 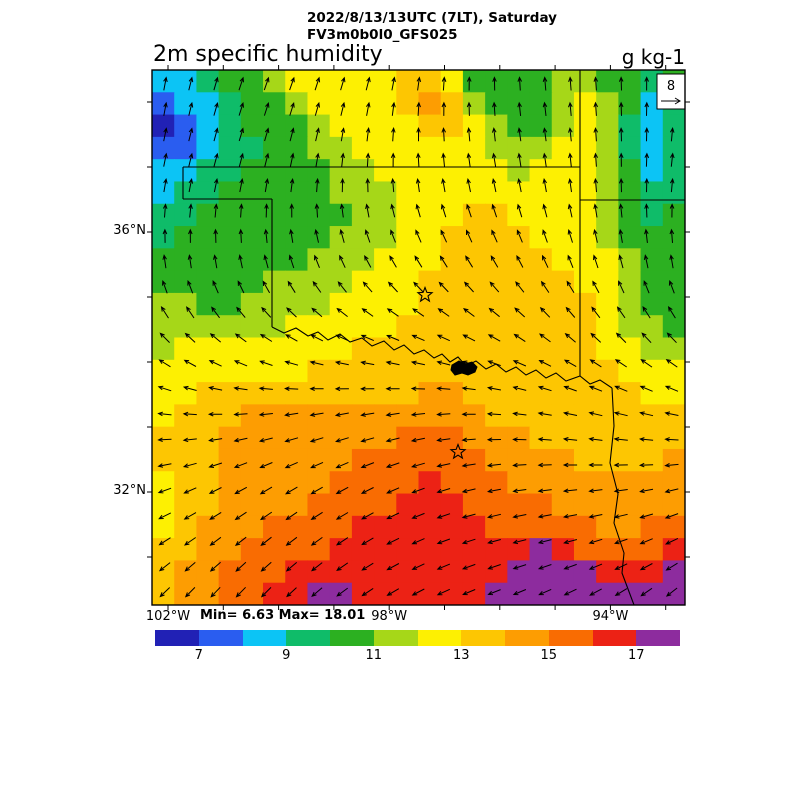 I want to click on reference-vector-frame, so click(x=671, y=91).